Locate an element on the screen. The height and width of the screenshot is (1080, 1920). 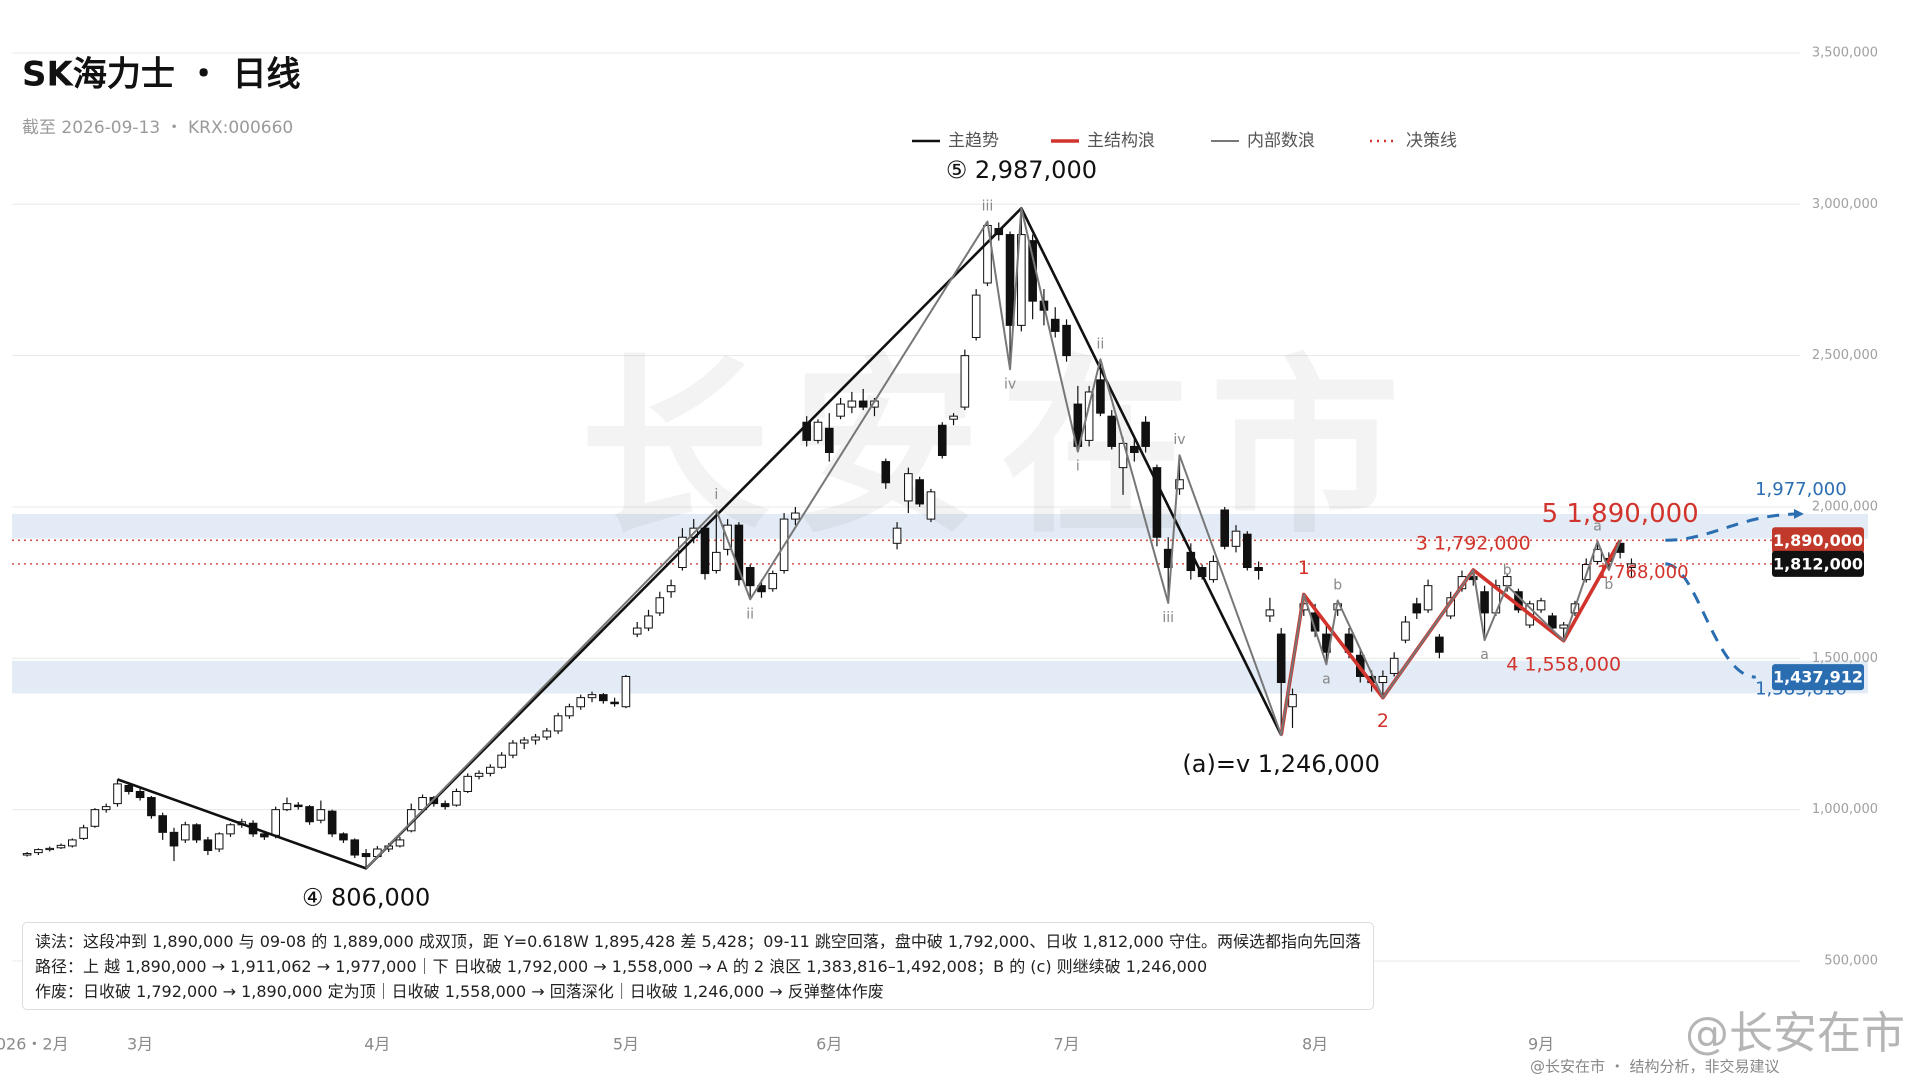
y-tick-label: 1,000,000 is located at coordinates (1845, 809).